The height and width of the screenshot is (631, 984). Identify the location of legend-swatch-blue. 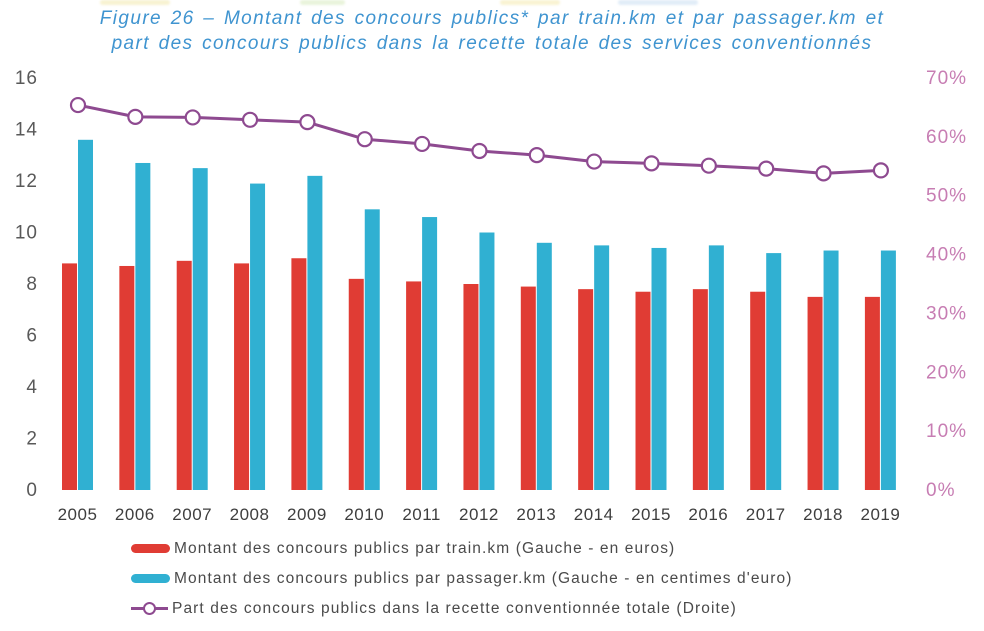
(150, 578).